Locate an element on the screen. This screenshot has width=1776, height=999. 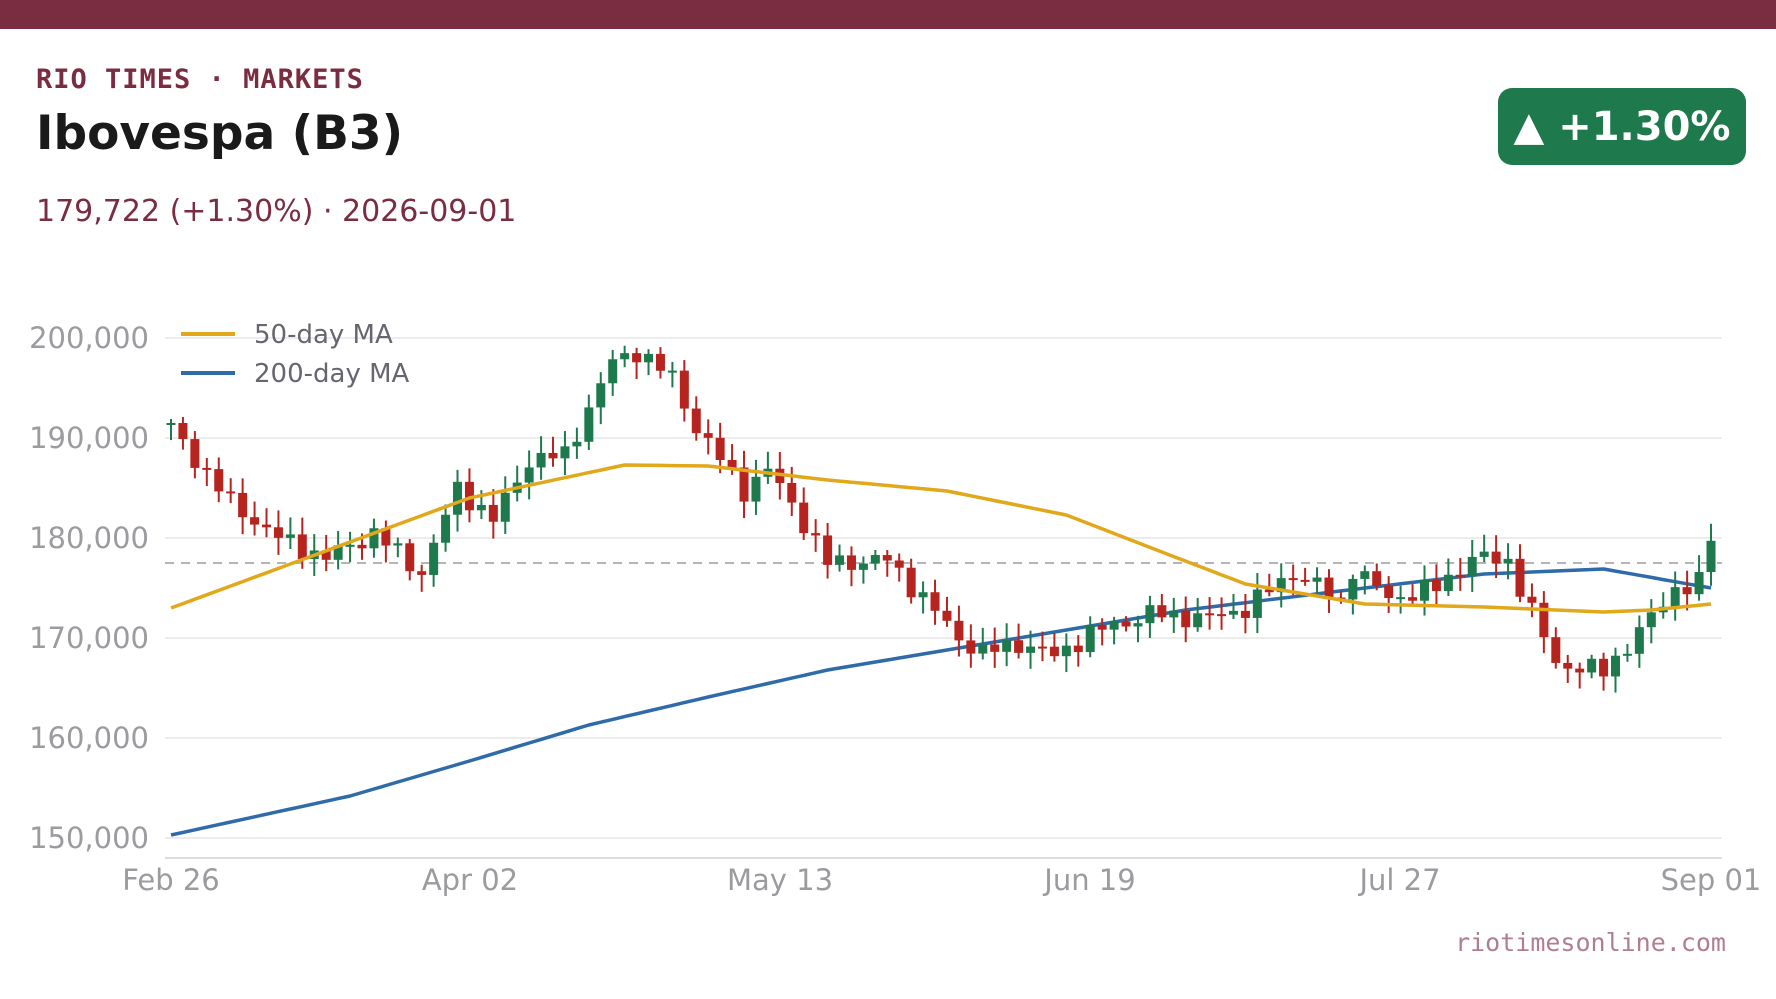
x-tick-label: Feb 26 is located at coordinates (170, 880).